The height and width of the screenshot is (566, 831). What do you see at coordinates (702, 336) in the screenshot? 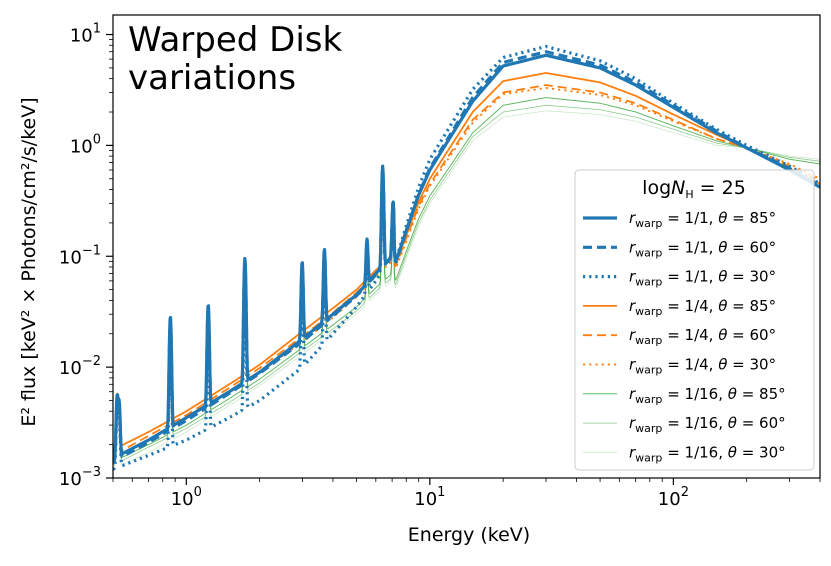
I see `legend-label-5: rwarp = 1/4, θ = 60°` at bounding box center [702, 336].